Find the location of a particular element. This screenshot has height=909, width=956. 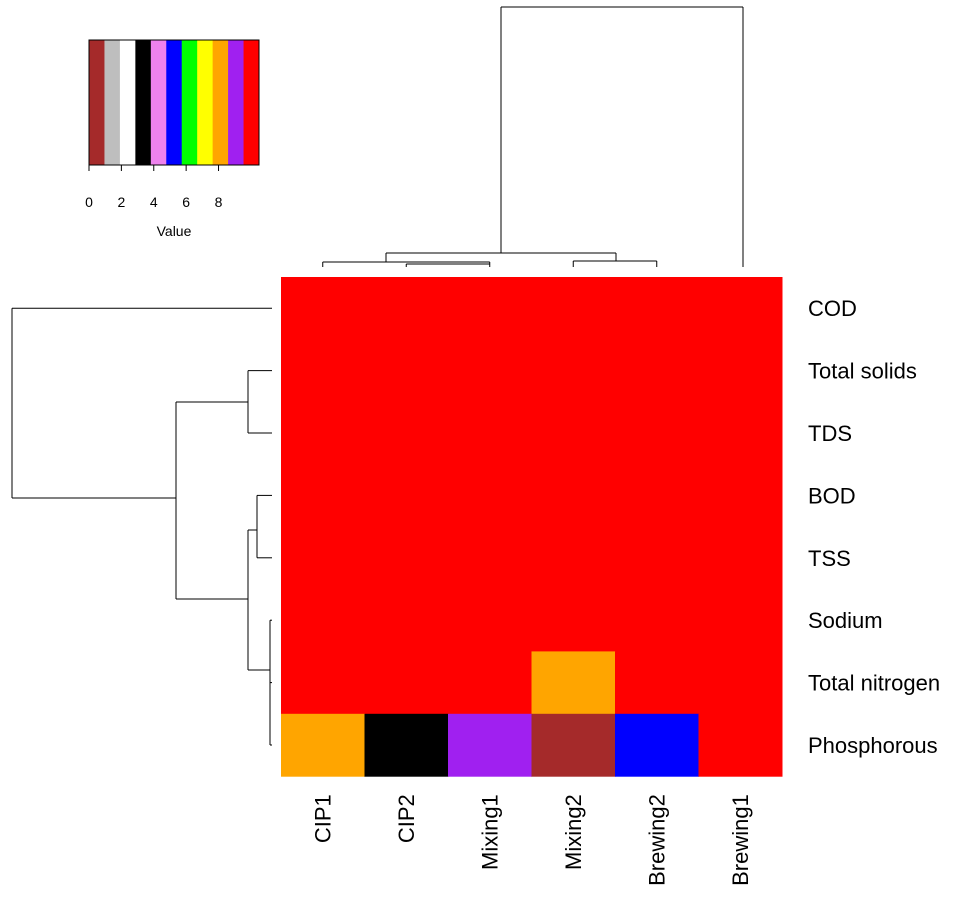

heatmap-cell-total-solids-mixing2 is located at coordinates (573, 371).